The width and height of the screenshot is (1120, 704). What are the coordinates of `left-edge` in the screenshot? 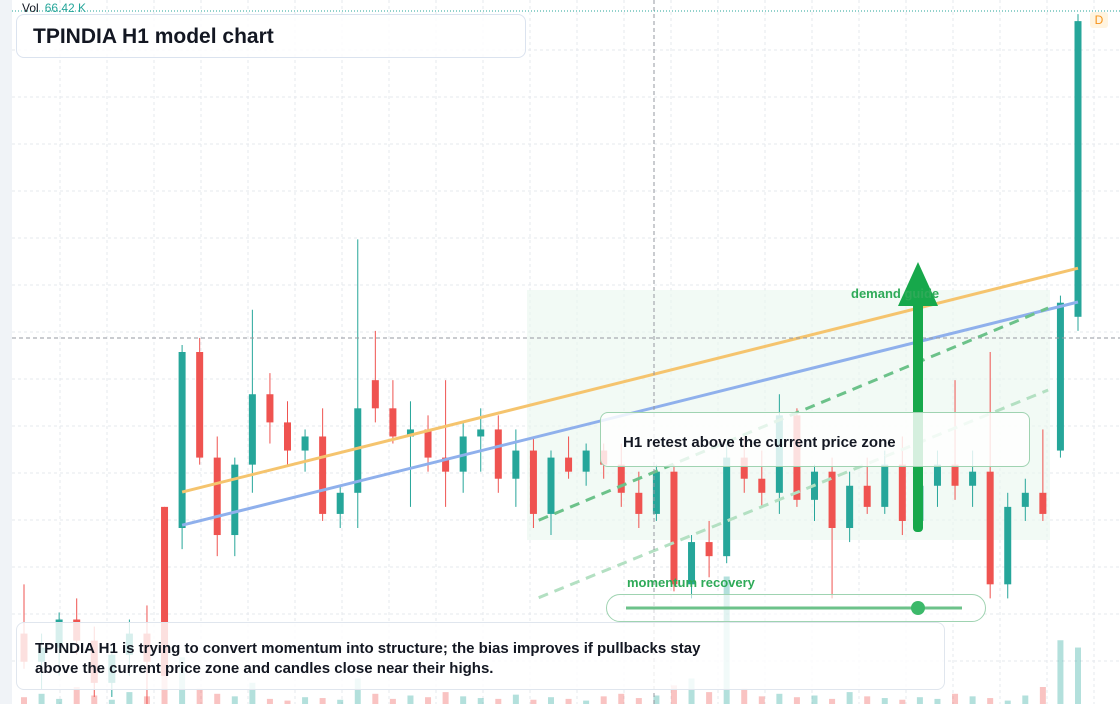 It's located at (6, 352).